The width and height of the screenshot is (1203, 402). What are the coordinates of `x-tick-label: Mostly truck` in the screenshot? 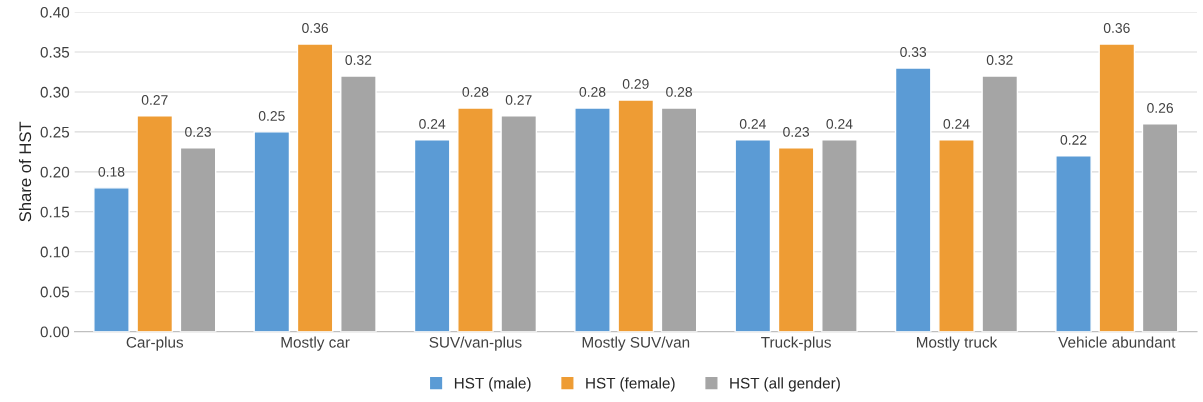 It's located at (957, 343).